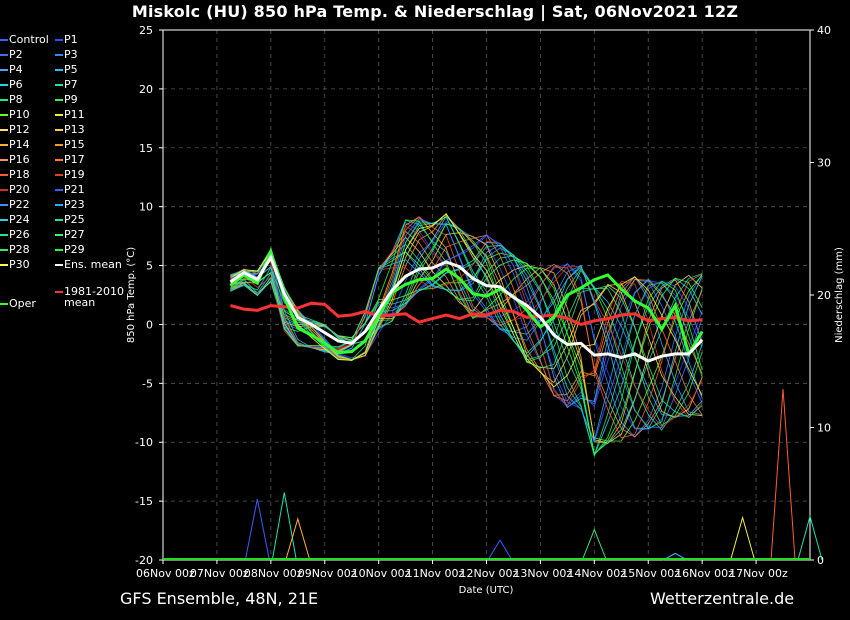 The image size is (850, 620). I want to click on legend-label: P15, so click(74, 144).